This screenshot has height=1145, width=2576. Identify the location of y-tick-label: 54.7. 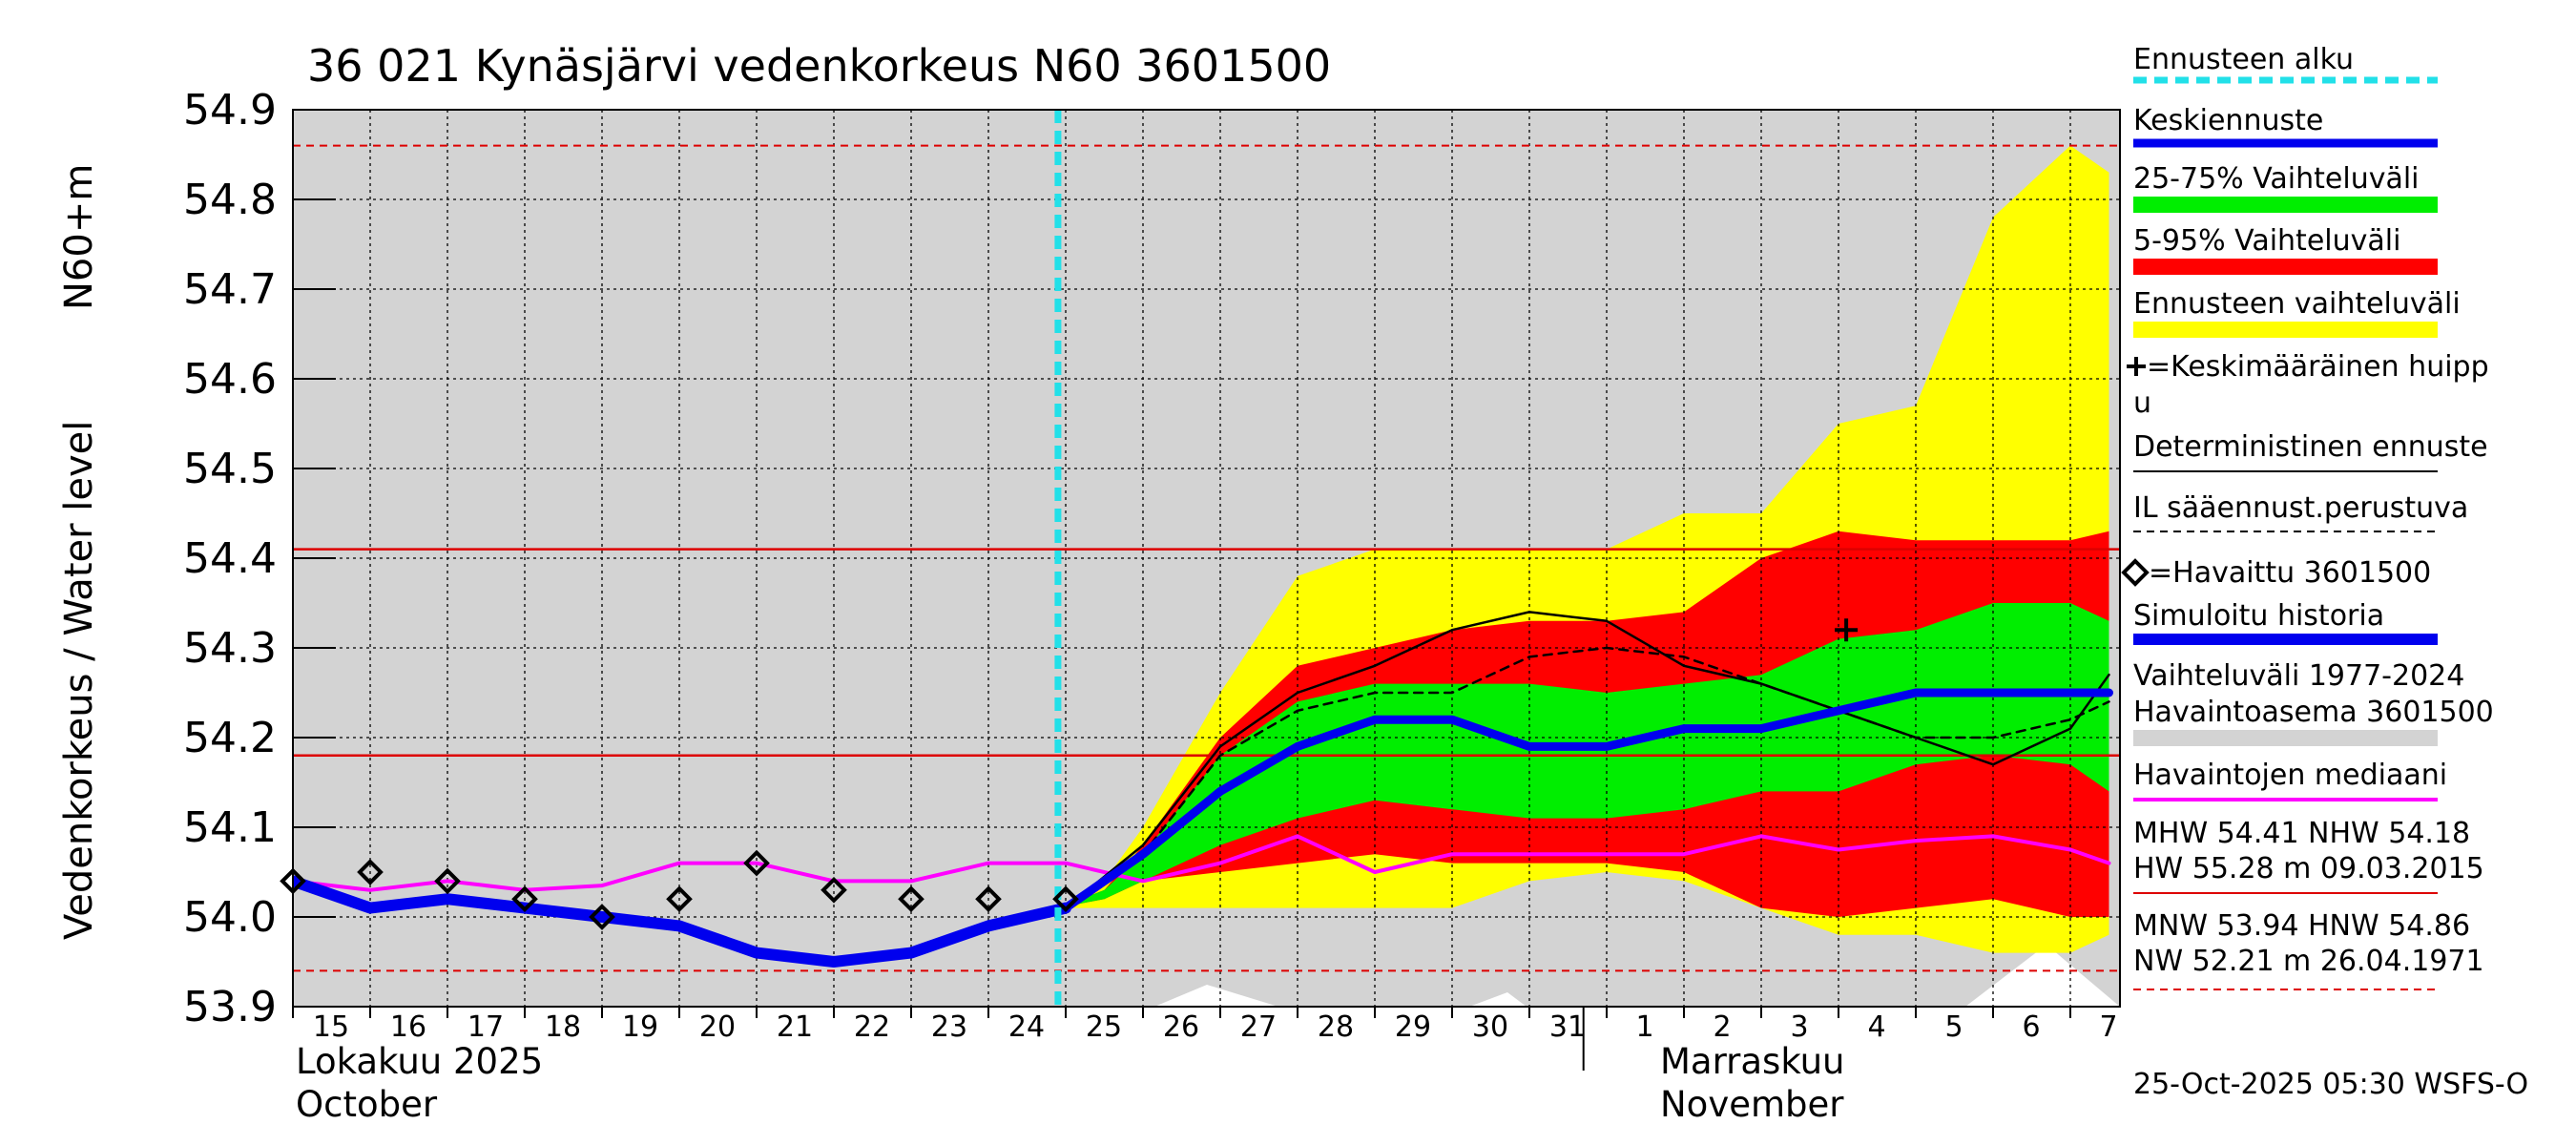
(230, 289).